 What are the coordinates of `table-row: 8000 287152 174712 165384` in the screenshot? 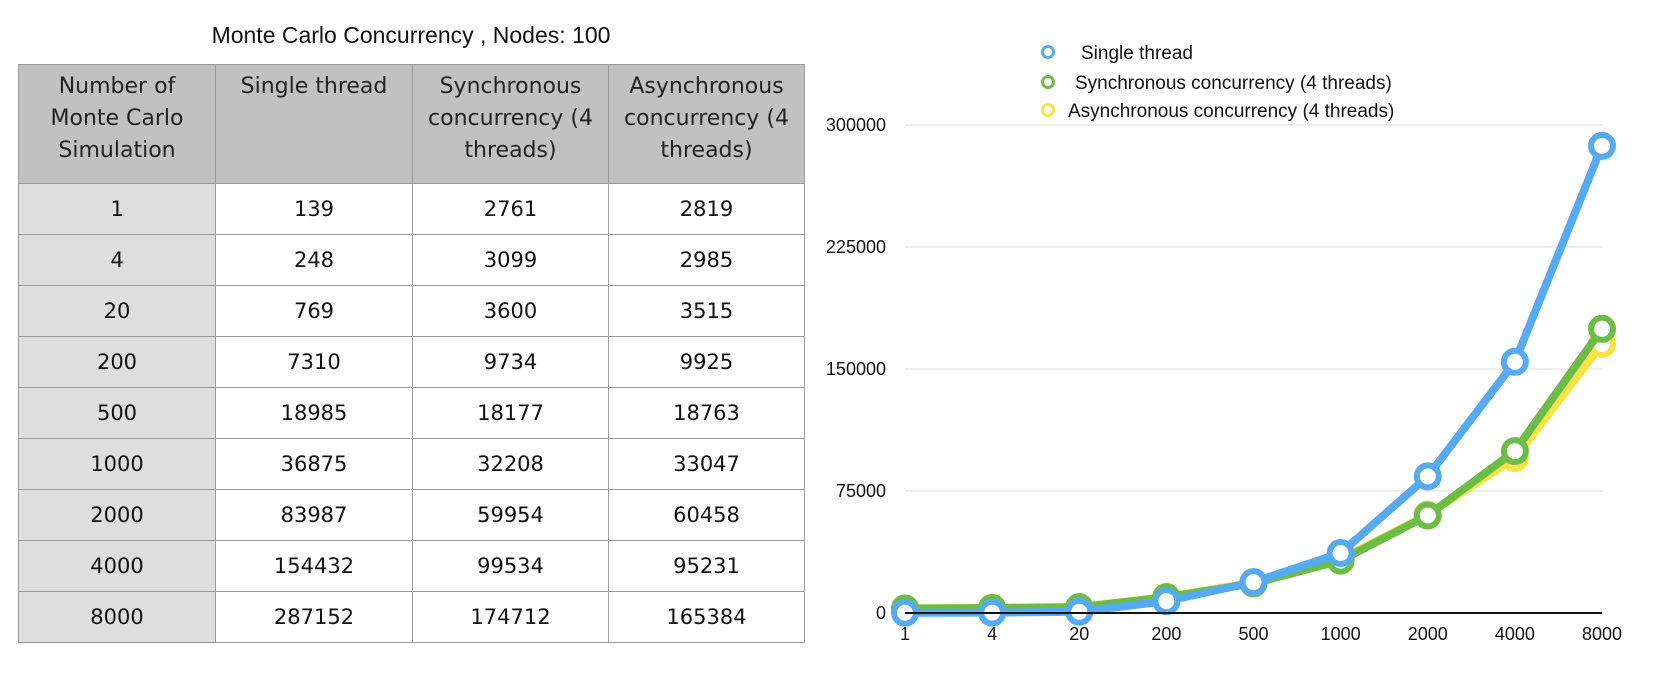 It's located at (411, 617).